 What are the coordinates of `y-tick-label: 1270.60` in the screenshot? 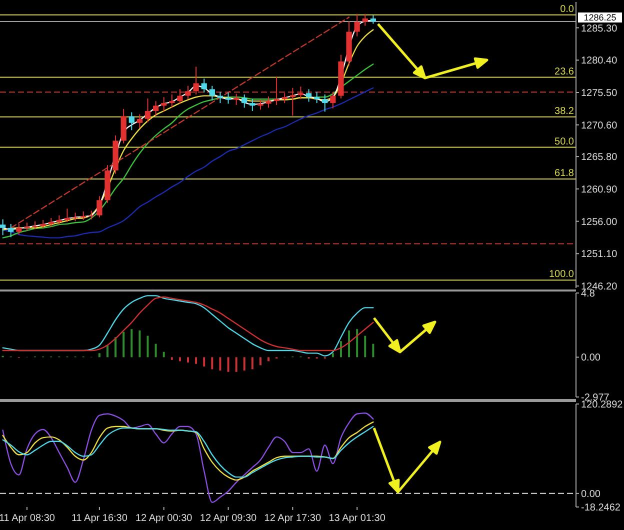 It's located at (599, 126).